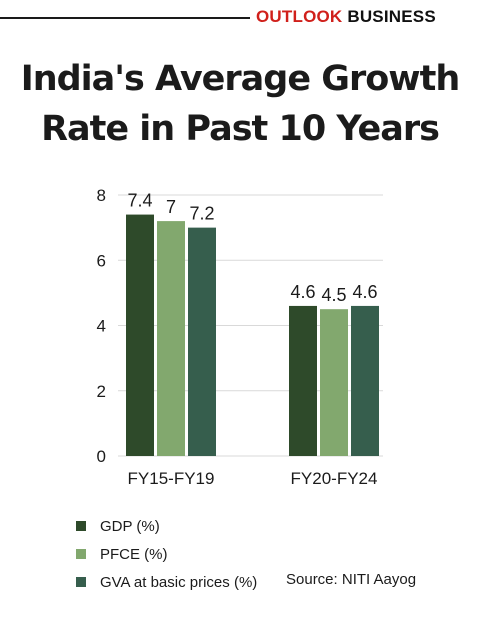  What do you see at coordinates (139, 201) in the screenshot?
I see `bar-value-label: 7.4` at bounding box center [139, 201].